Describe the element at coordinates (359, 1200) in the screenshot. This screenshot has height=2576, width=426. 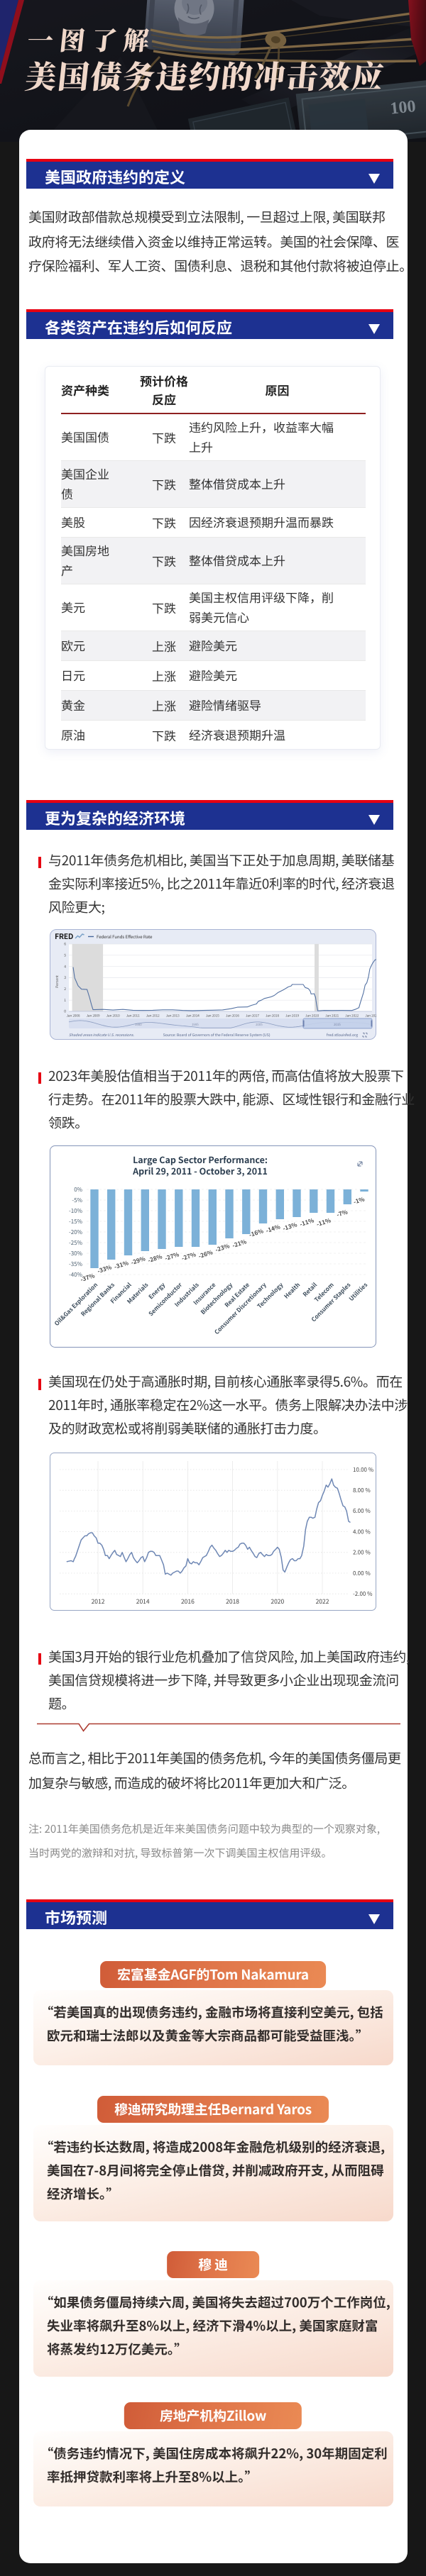
I see `svg-text: -1%` at that location.